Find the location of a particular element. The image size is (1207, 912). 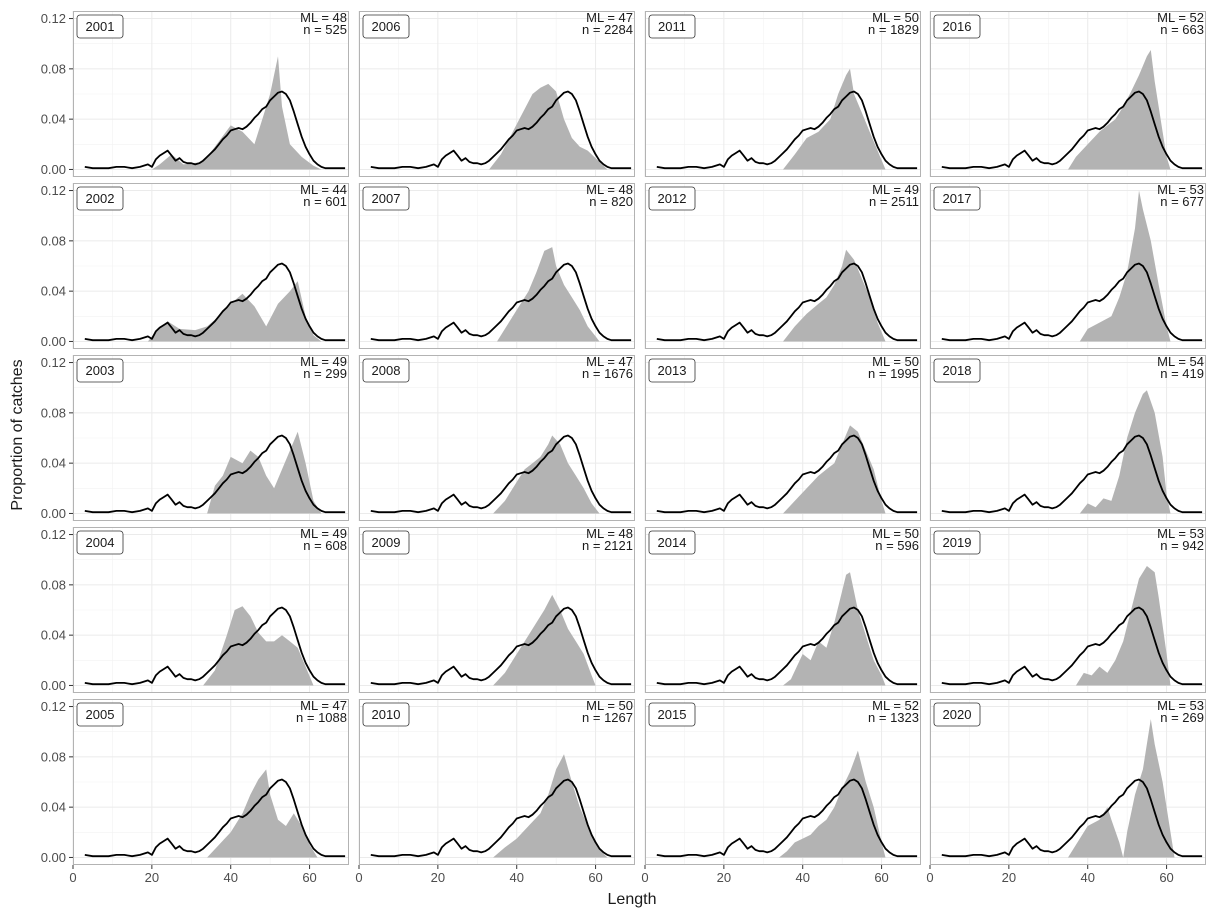

catch-area-2004 is located at coordinates (258, 646).